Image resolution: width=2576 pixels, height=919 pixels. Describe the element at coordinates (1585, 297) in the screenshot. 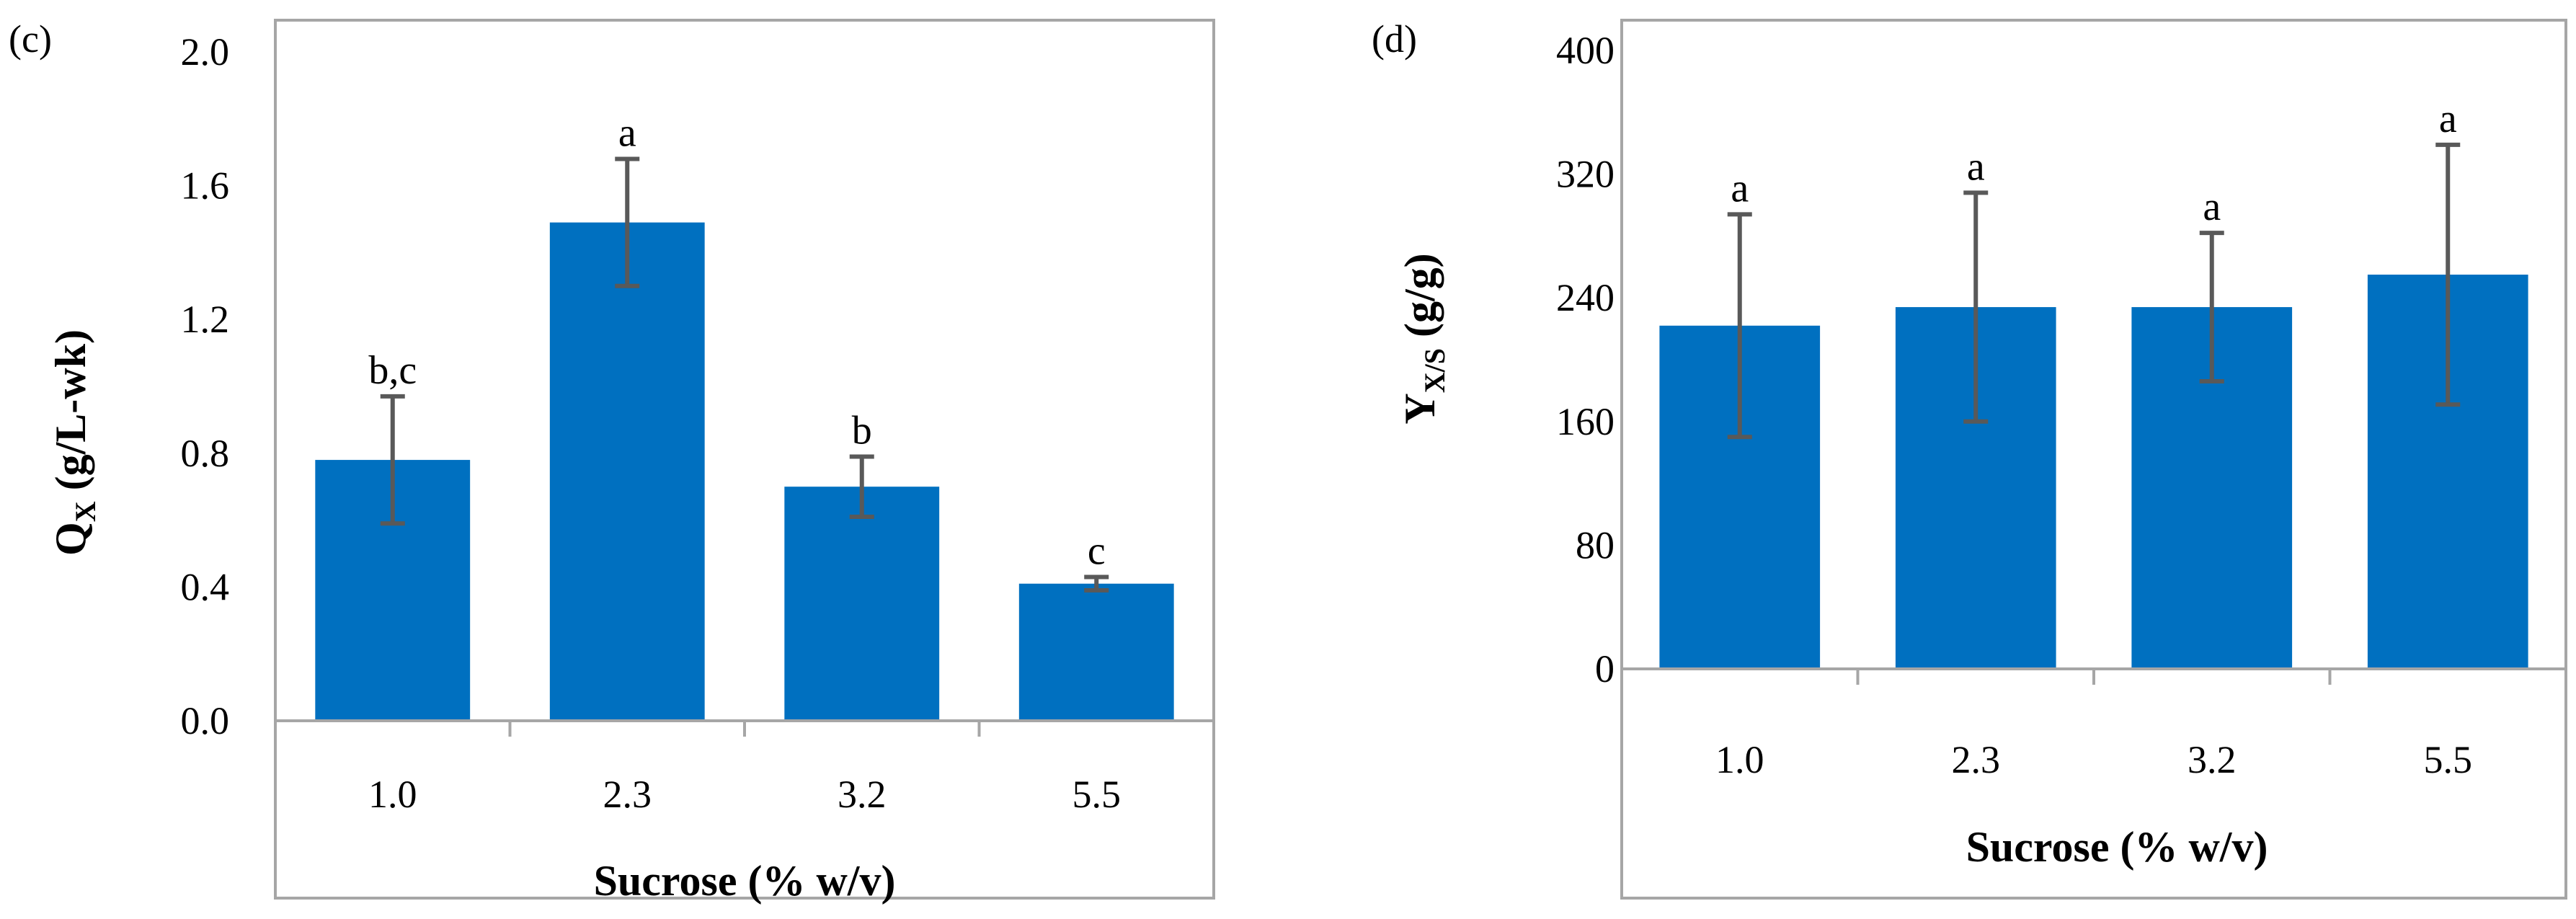

I see `panel-d-y-tick-label: 240` at that location.